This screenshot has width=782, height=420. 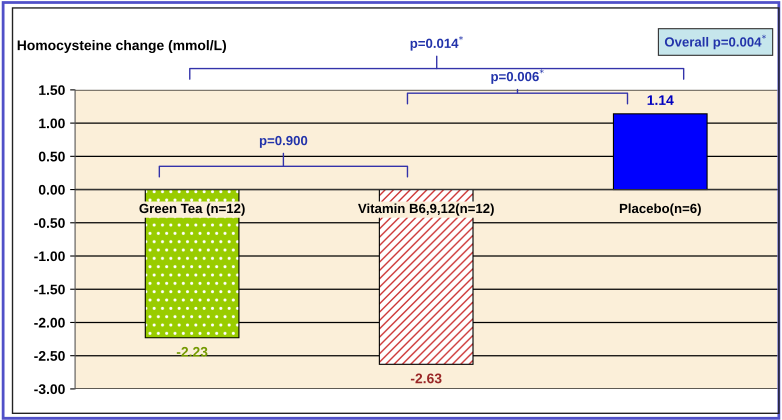 I want to click on data-label: -2.23, so click(x=192, y=351).